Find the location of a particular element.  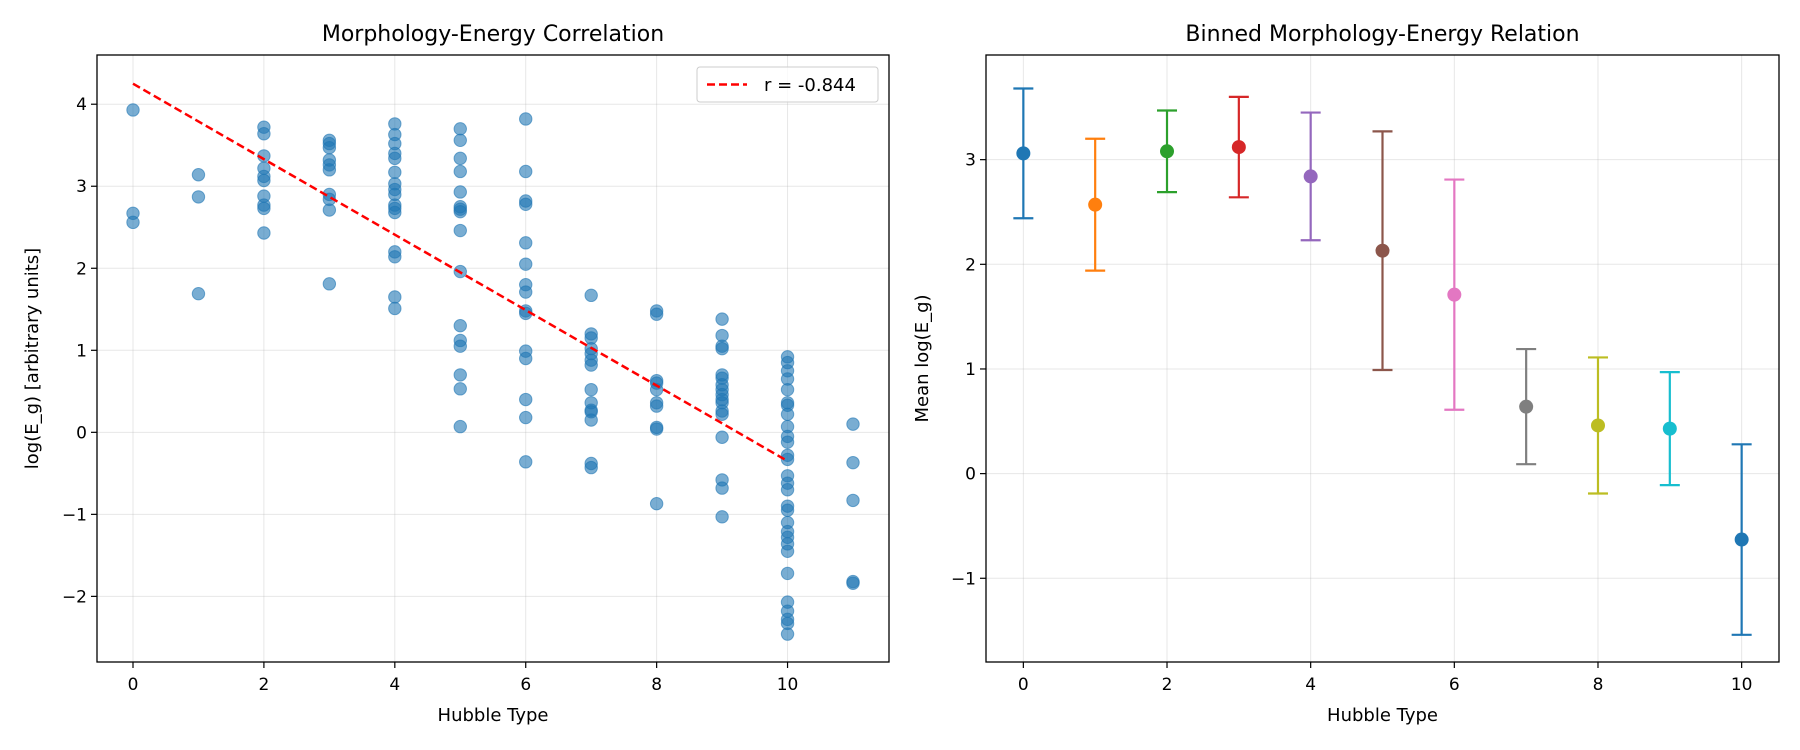

y-tick-label: 3 is located at coordinates (970, 161).